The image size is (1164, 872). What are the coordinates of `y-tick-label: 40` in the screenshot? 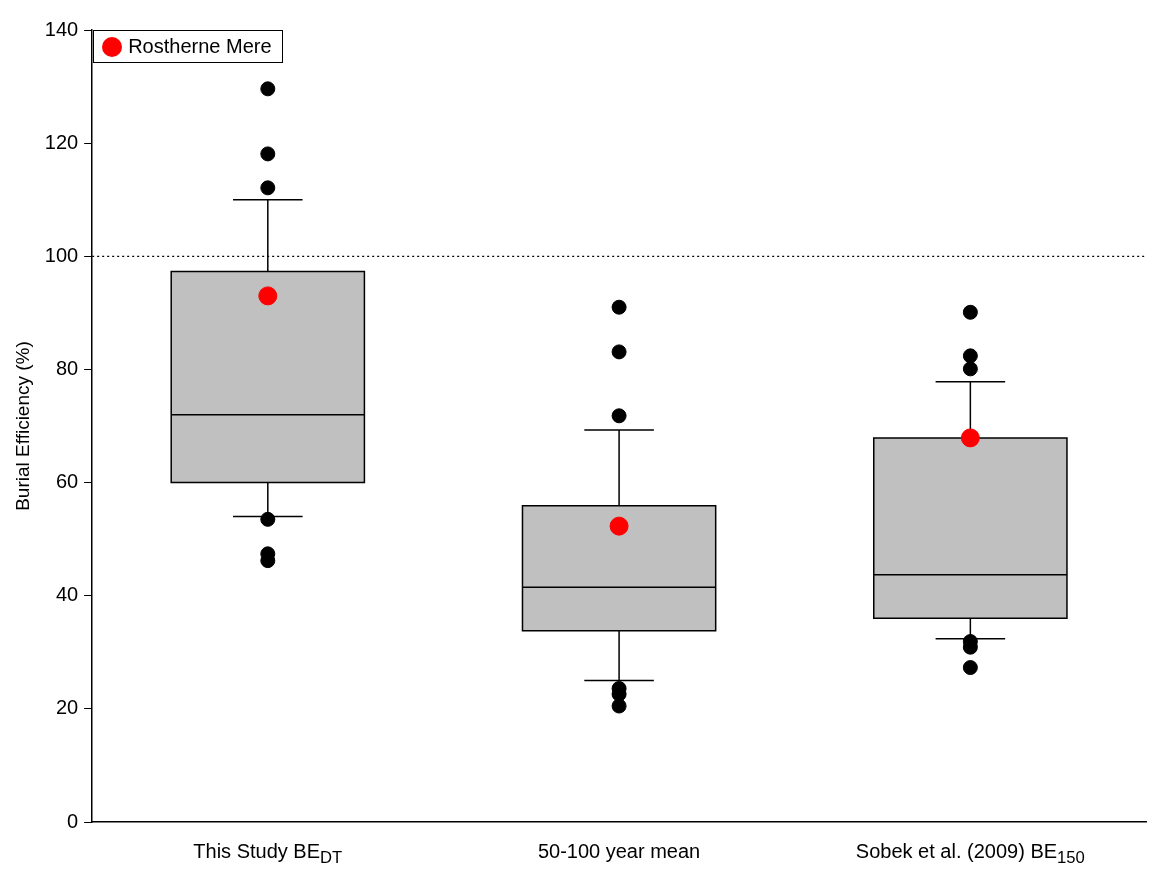 It's located at (67, 594).